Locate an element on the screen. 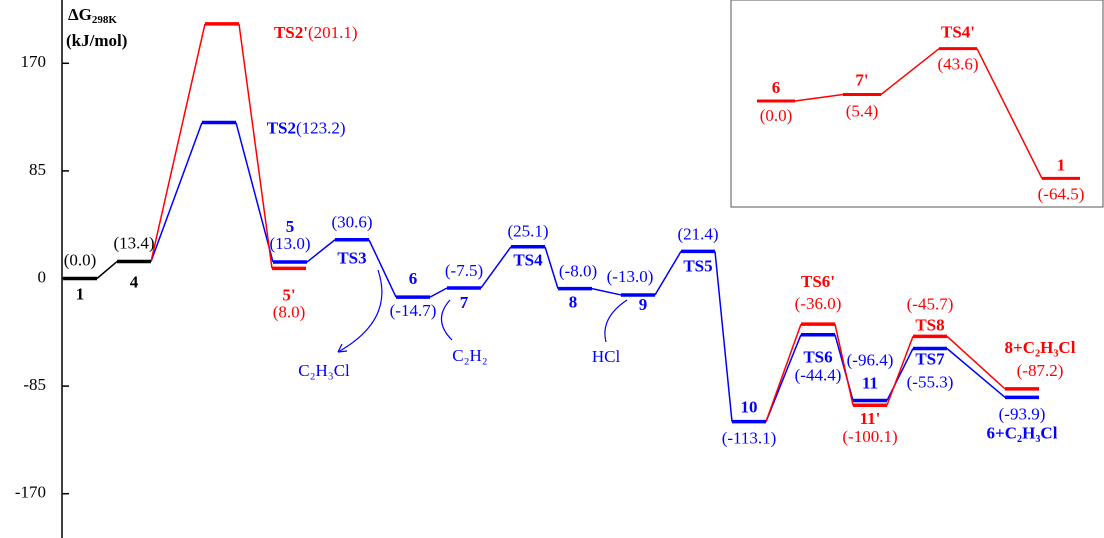 This screenshot has height=538, width=1104. annotation: C₂H₃Cl is located at coordinates (324, 370).